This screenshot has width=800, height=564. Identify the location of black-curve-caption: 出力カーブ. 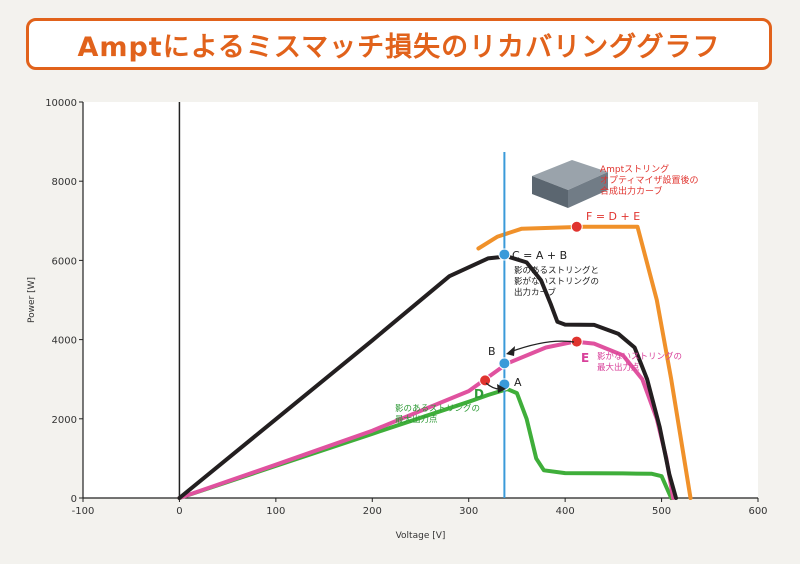
(535, 292).